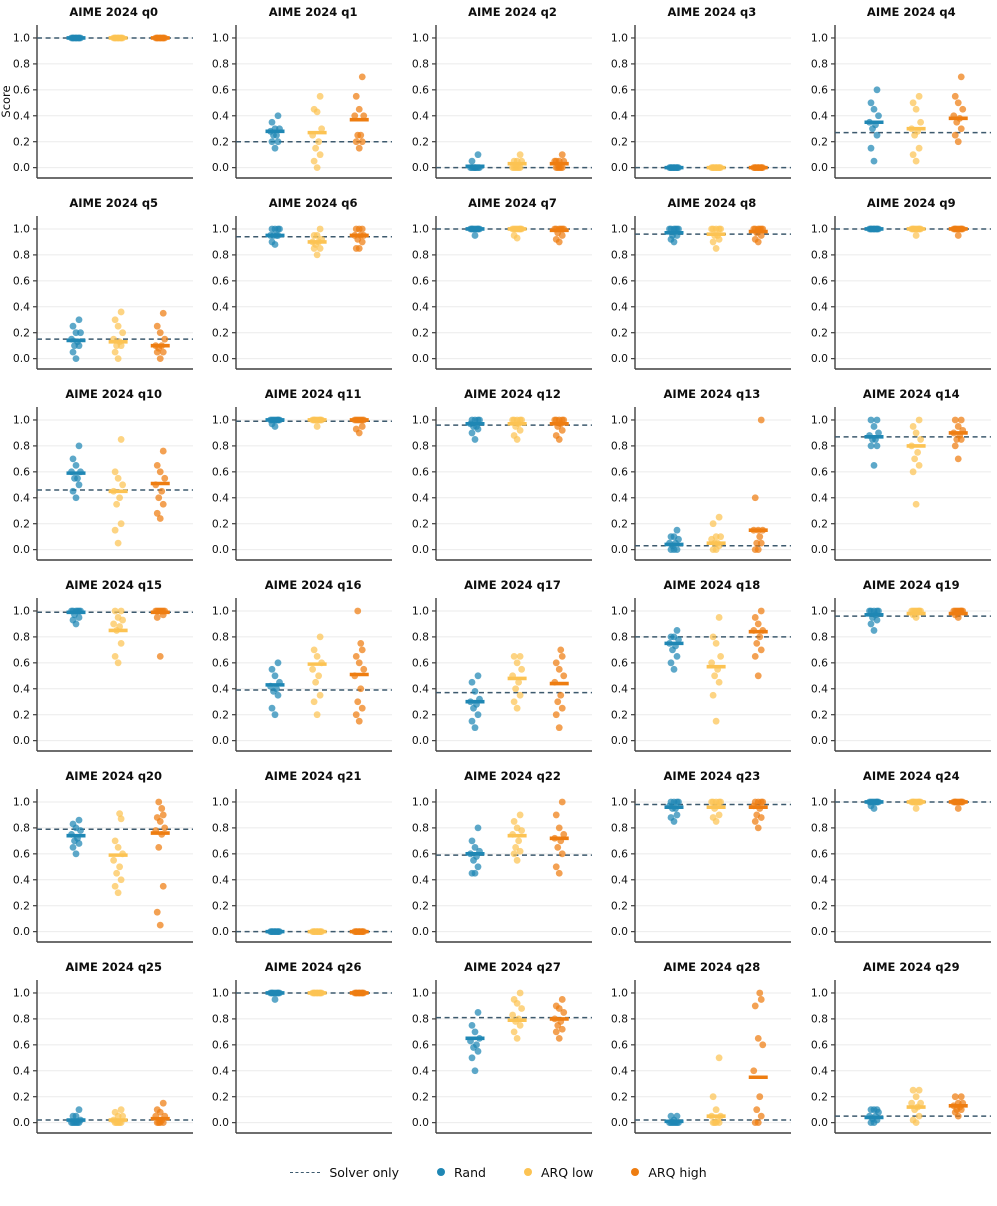 The width and height of the screenshot is (997, 1206). Describe the element at coordinates (298, 99) in the screenshot. I see `subplot-aime-2024-q1: AIME 2024 q1 0.0 0.2 0.4 0.6 0.8 1.0` at that location.